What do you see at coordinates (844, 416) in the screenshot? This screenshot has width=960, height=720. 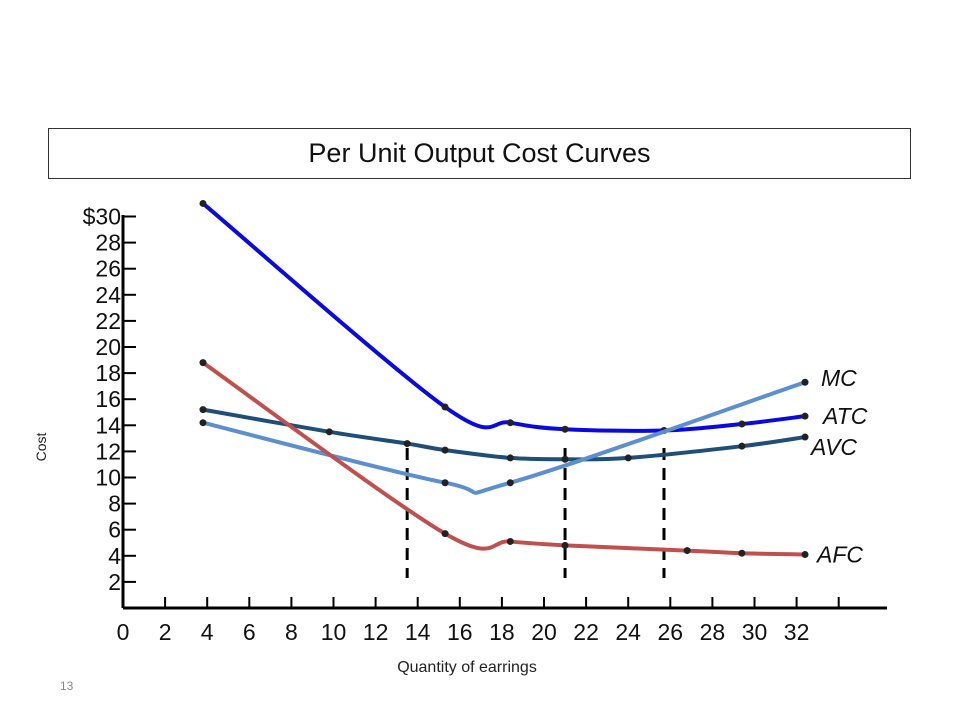 I see `atc-label: ATC` at bounding box center [844, 416].